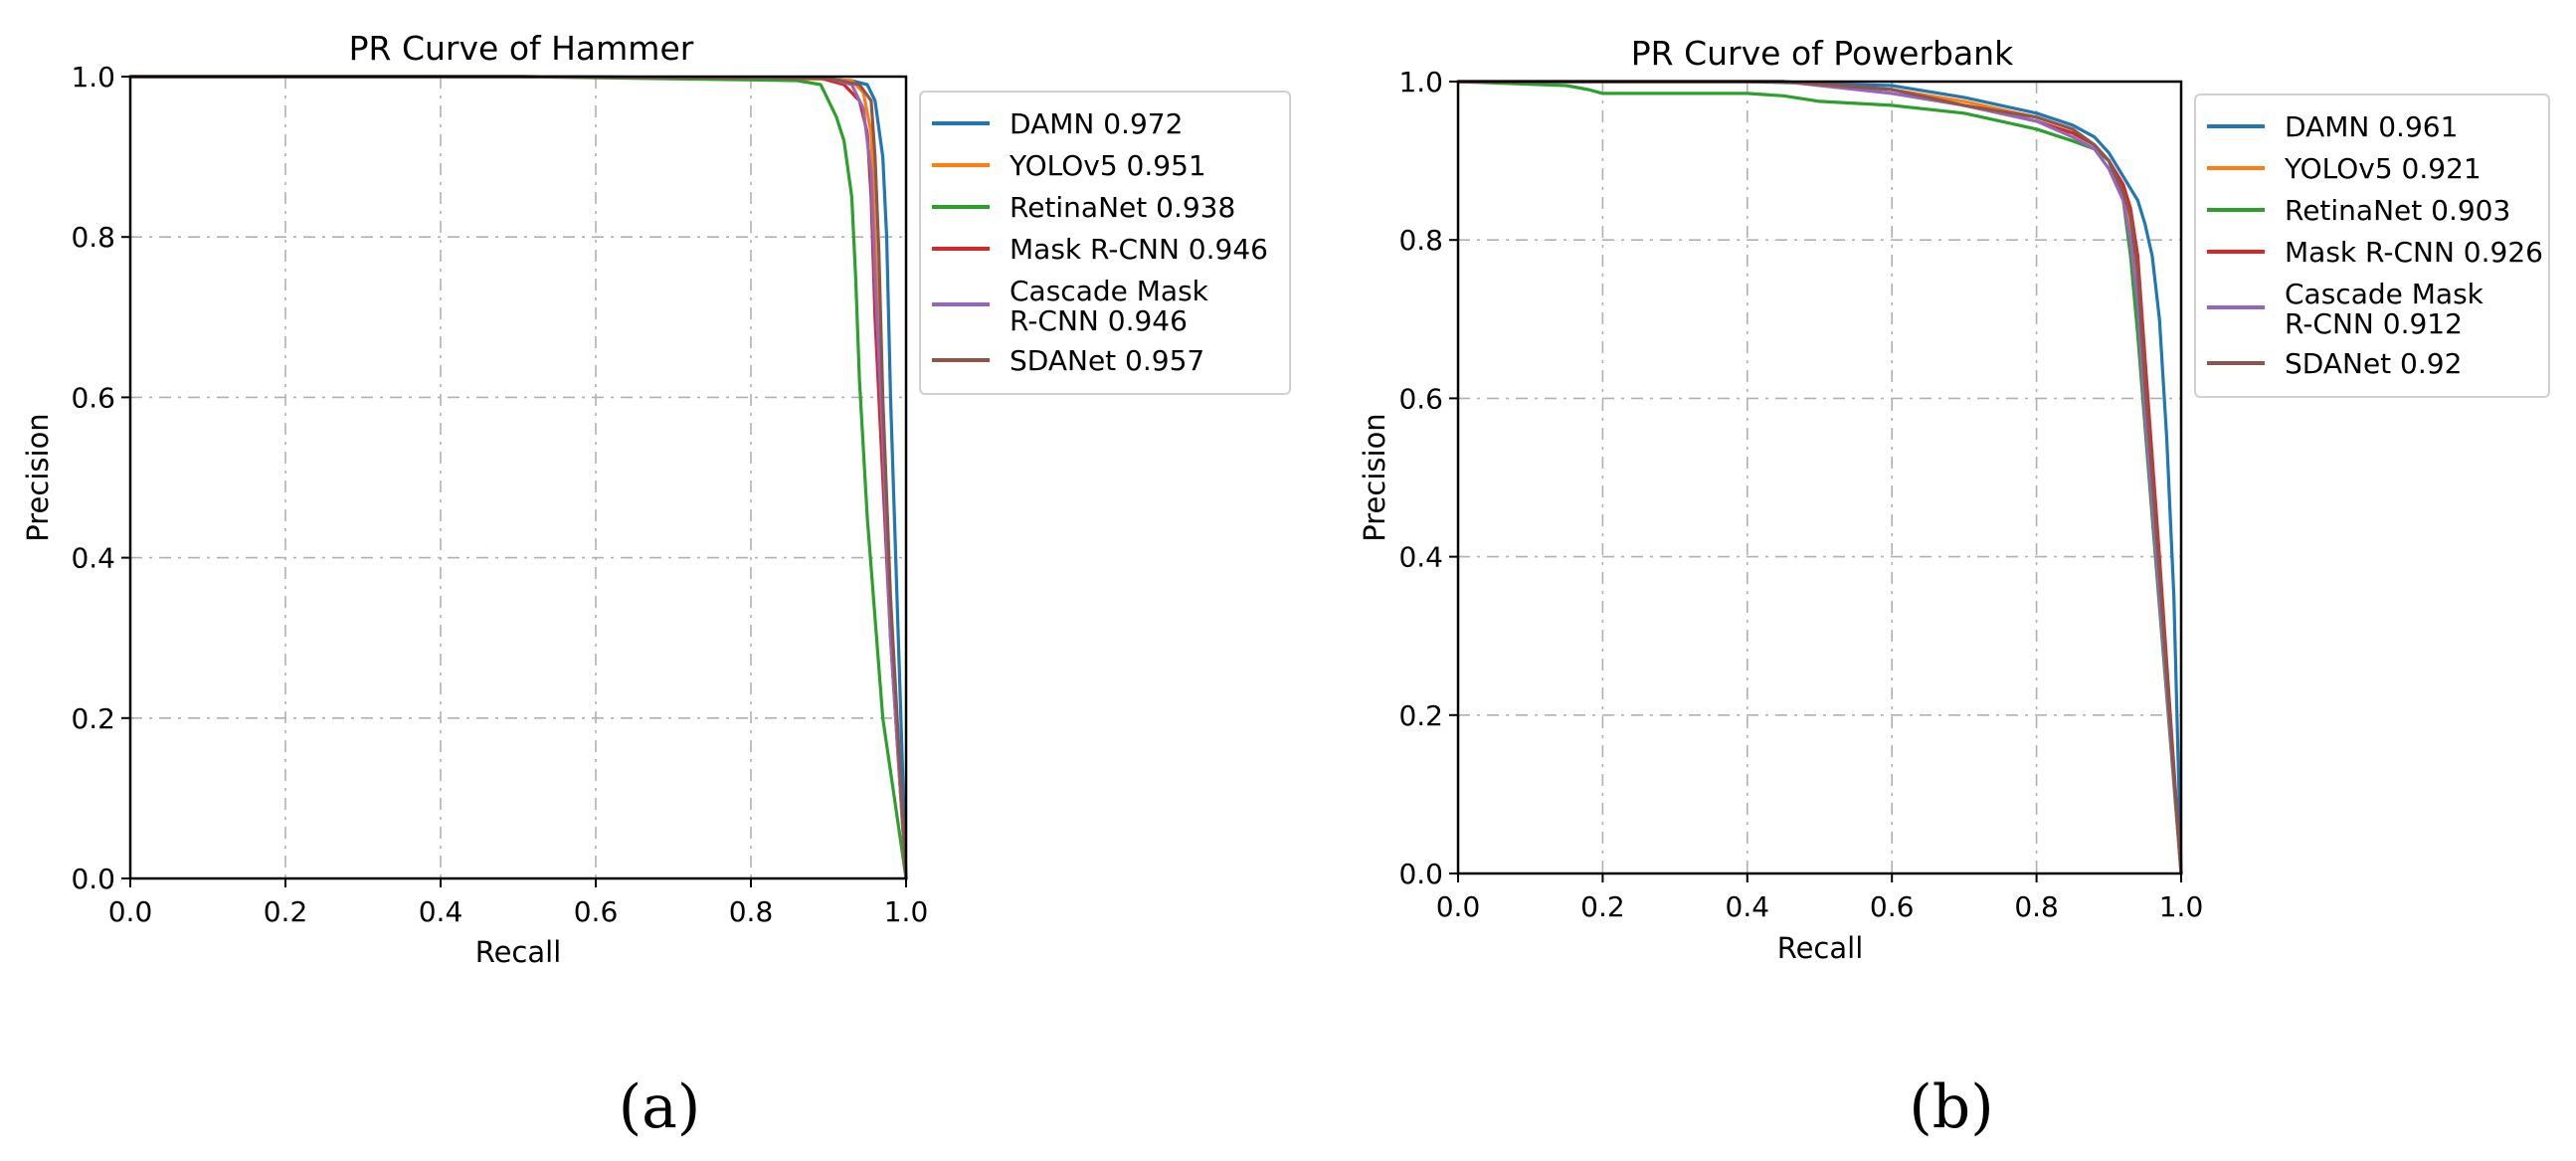 The height and width of the screenshot is (1161, 2576). Describe the element at coordinates (1822, 53) in the screenshot. I see `chart-title: PR Curve of Powerbank` at that location.